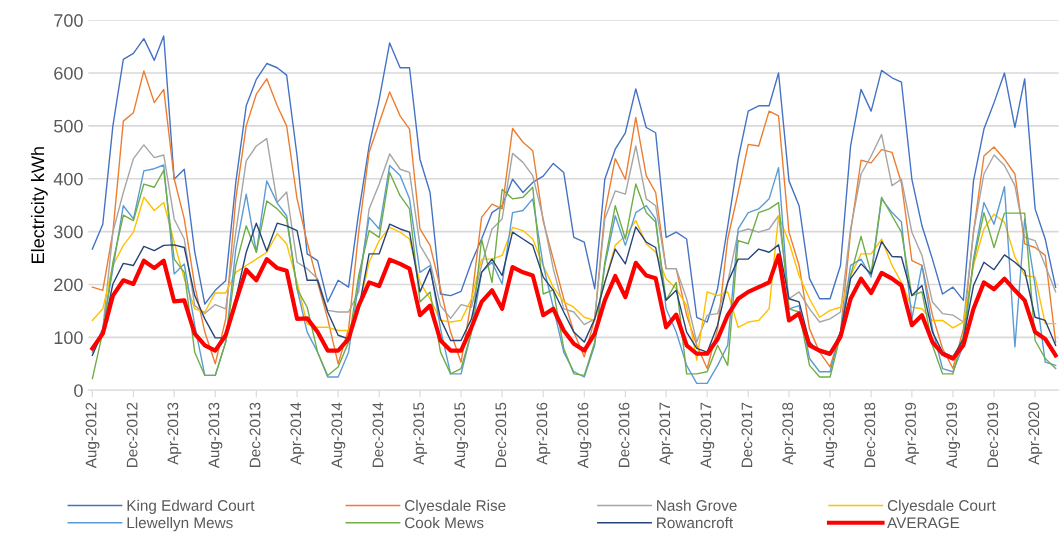 This screenshot has height=545, width=1064. I want to click on x-tick-label: Aug-2012, so click(92, 435).